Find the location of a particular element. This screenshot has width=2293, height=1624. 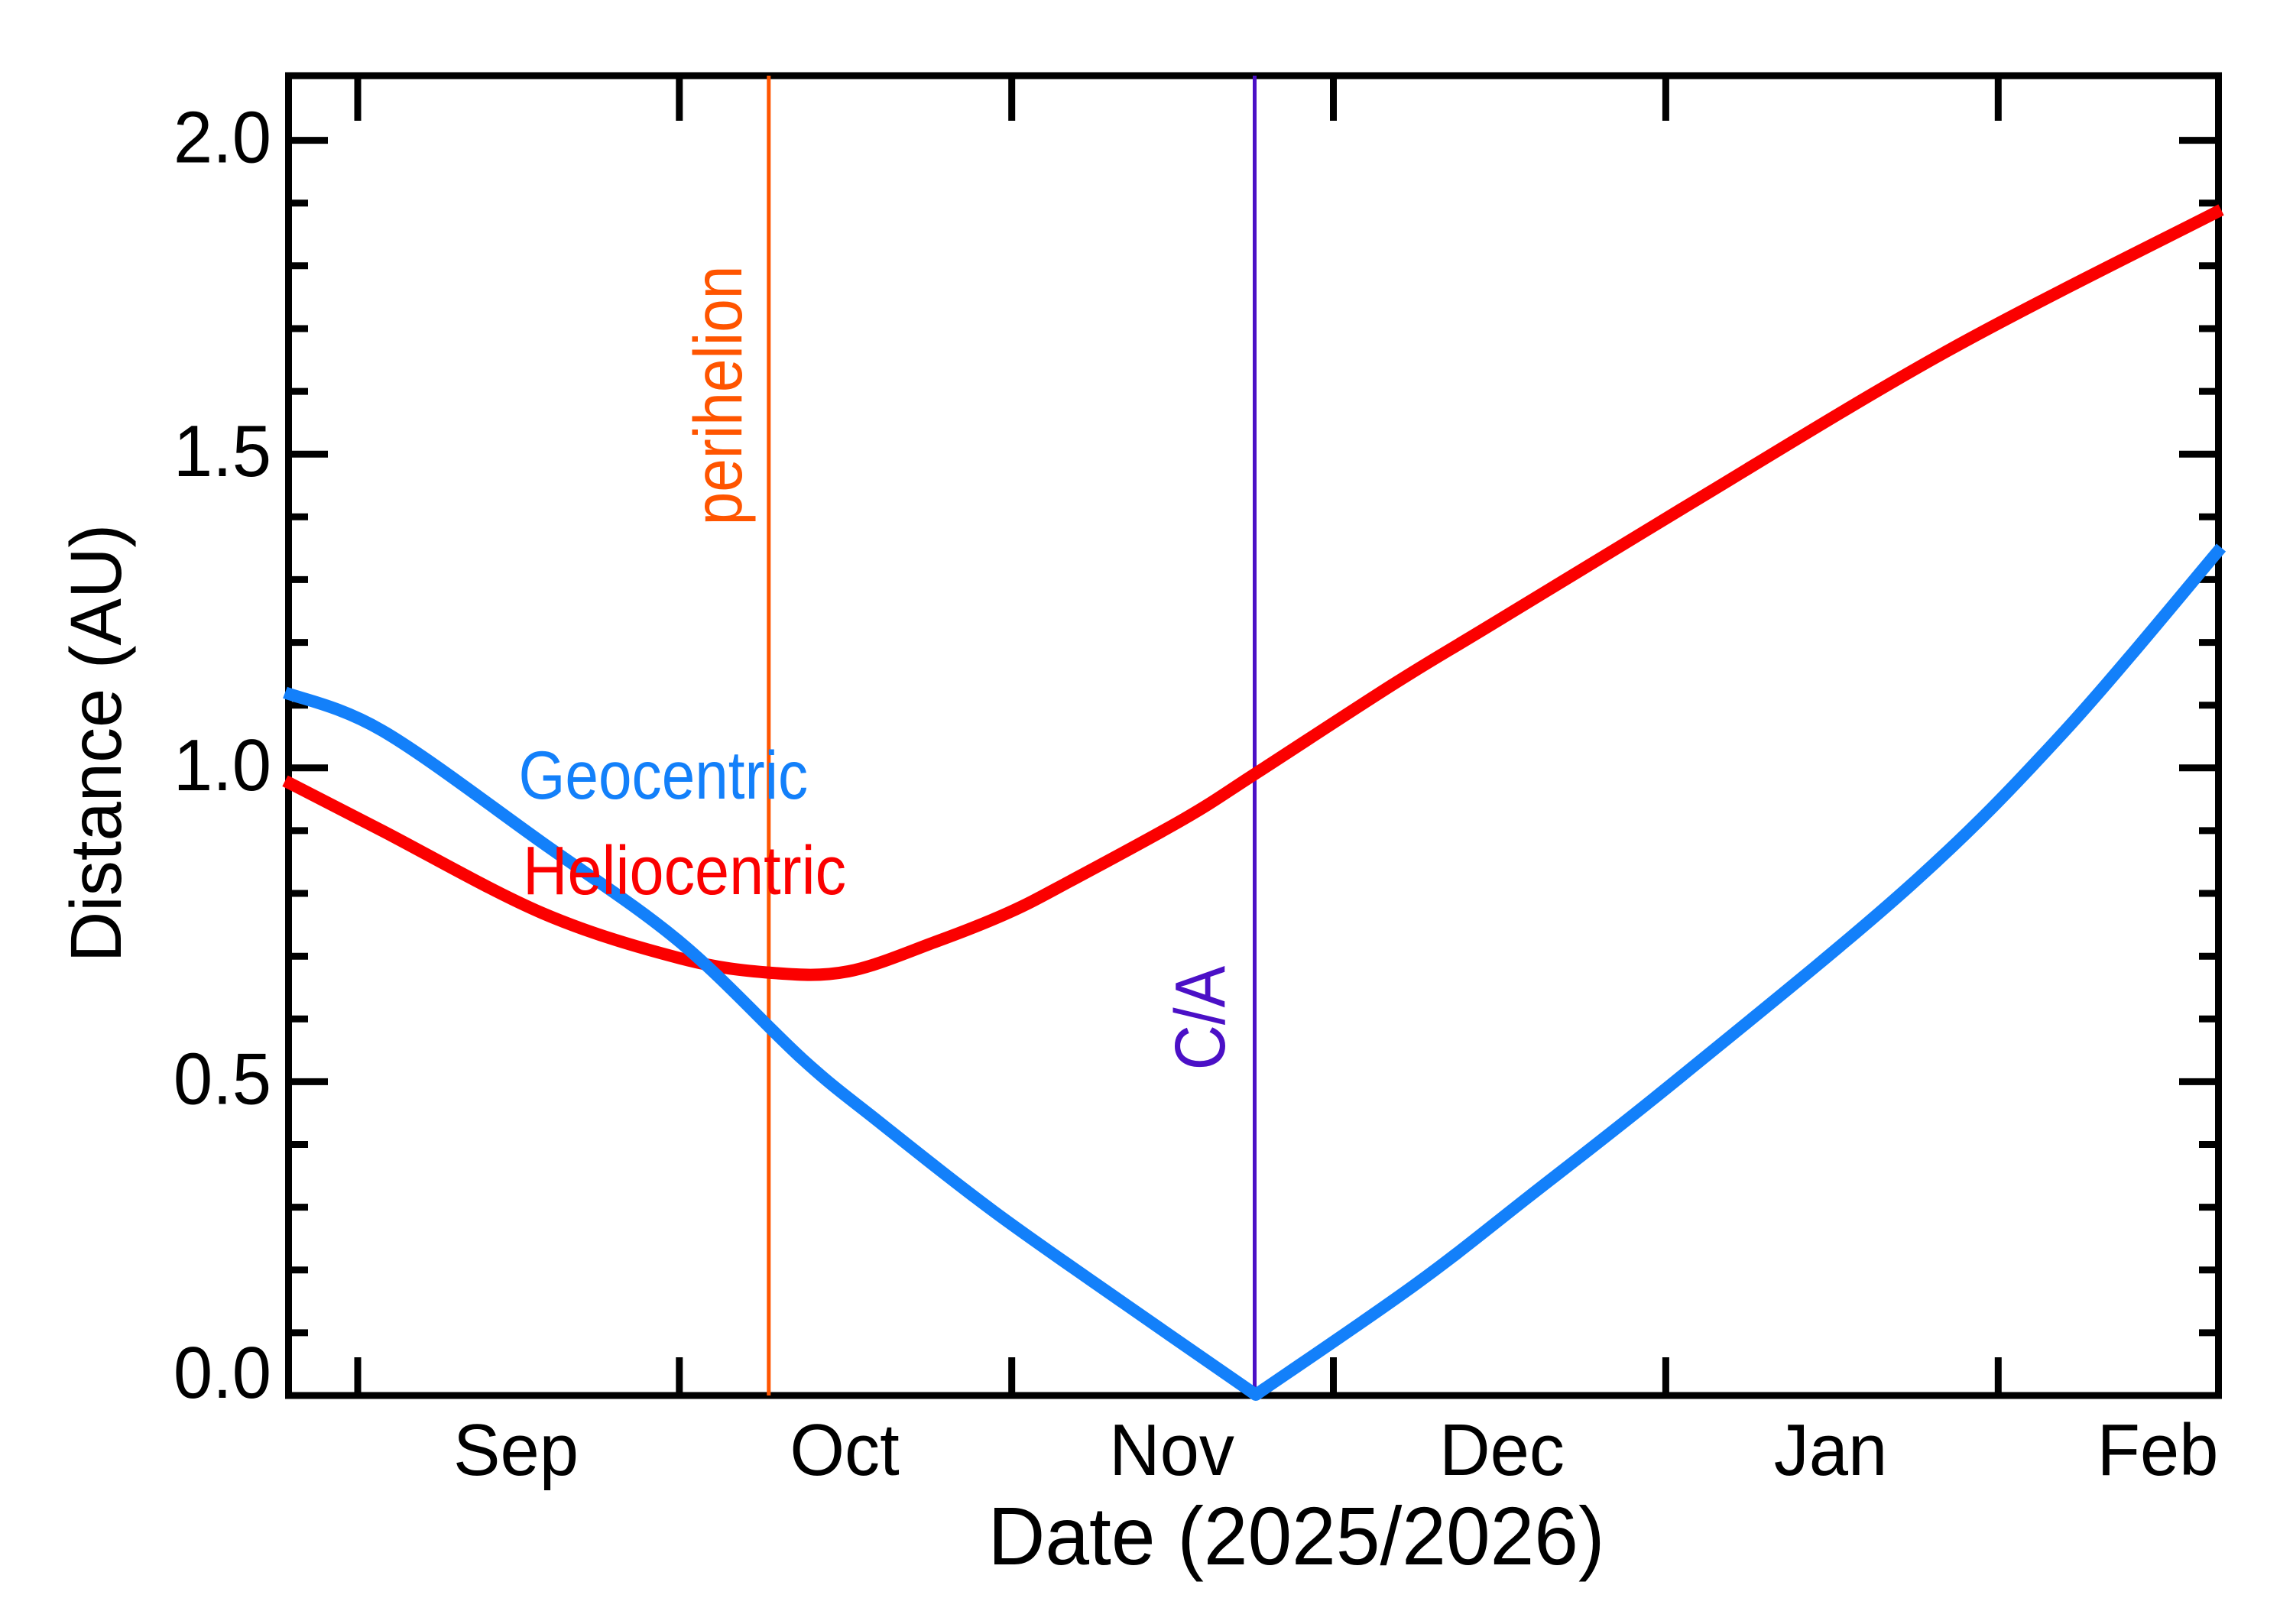

svg-text: Feb is located at coordinates (2158, 1449).